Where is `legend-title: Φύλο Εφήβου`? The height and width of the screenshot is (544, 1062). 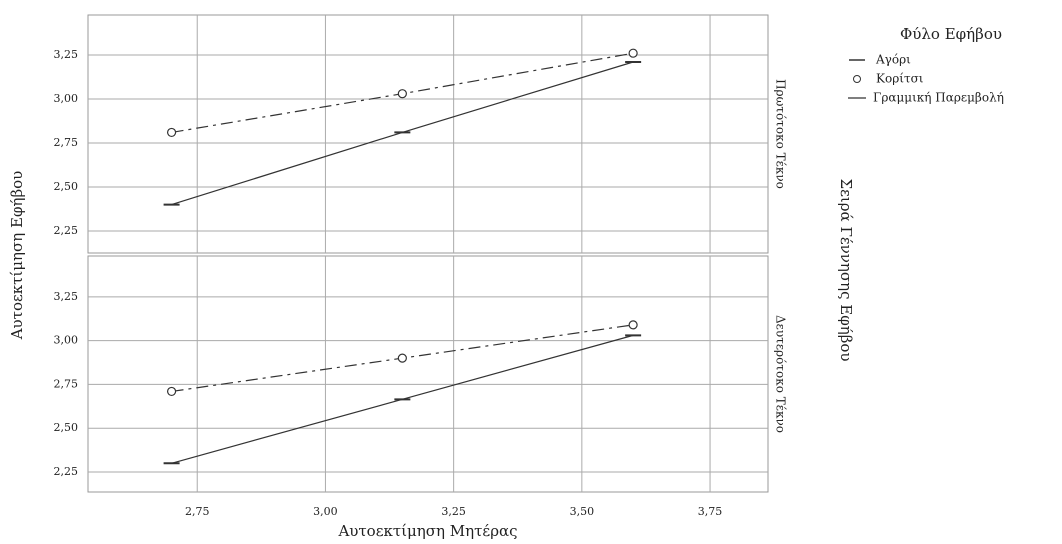 legend-title: Φύλο Εφήβου is located at coordinates (951, 34).